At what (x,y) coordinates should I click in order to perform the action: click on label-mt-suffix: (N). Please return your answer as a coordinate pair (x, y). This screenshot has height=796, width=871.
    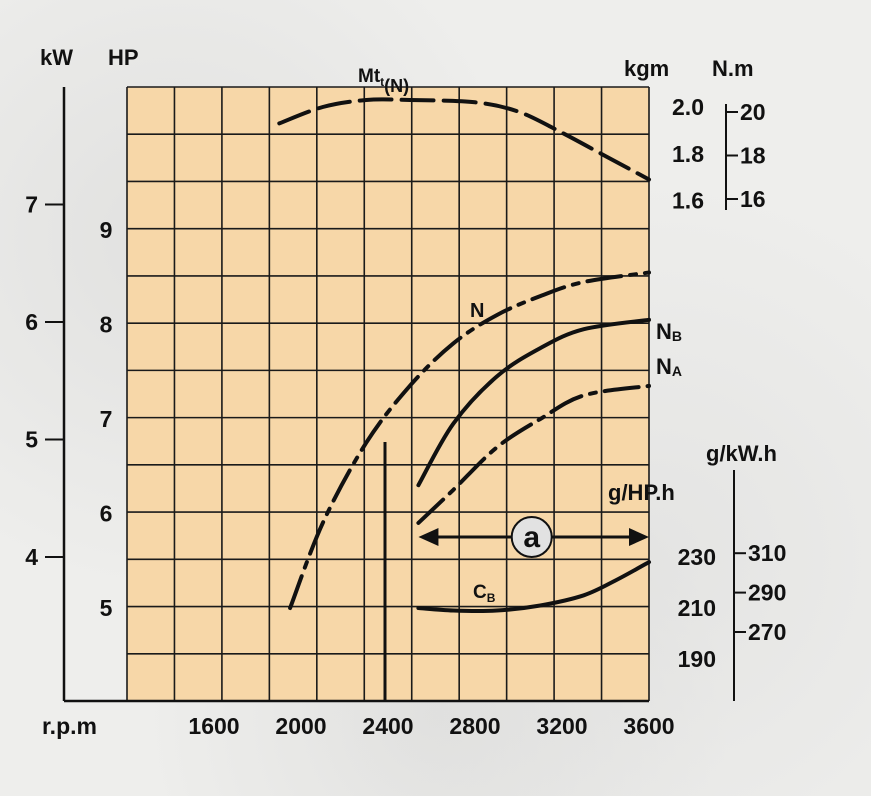
    Looking at the image, I should click on (396, 86).